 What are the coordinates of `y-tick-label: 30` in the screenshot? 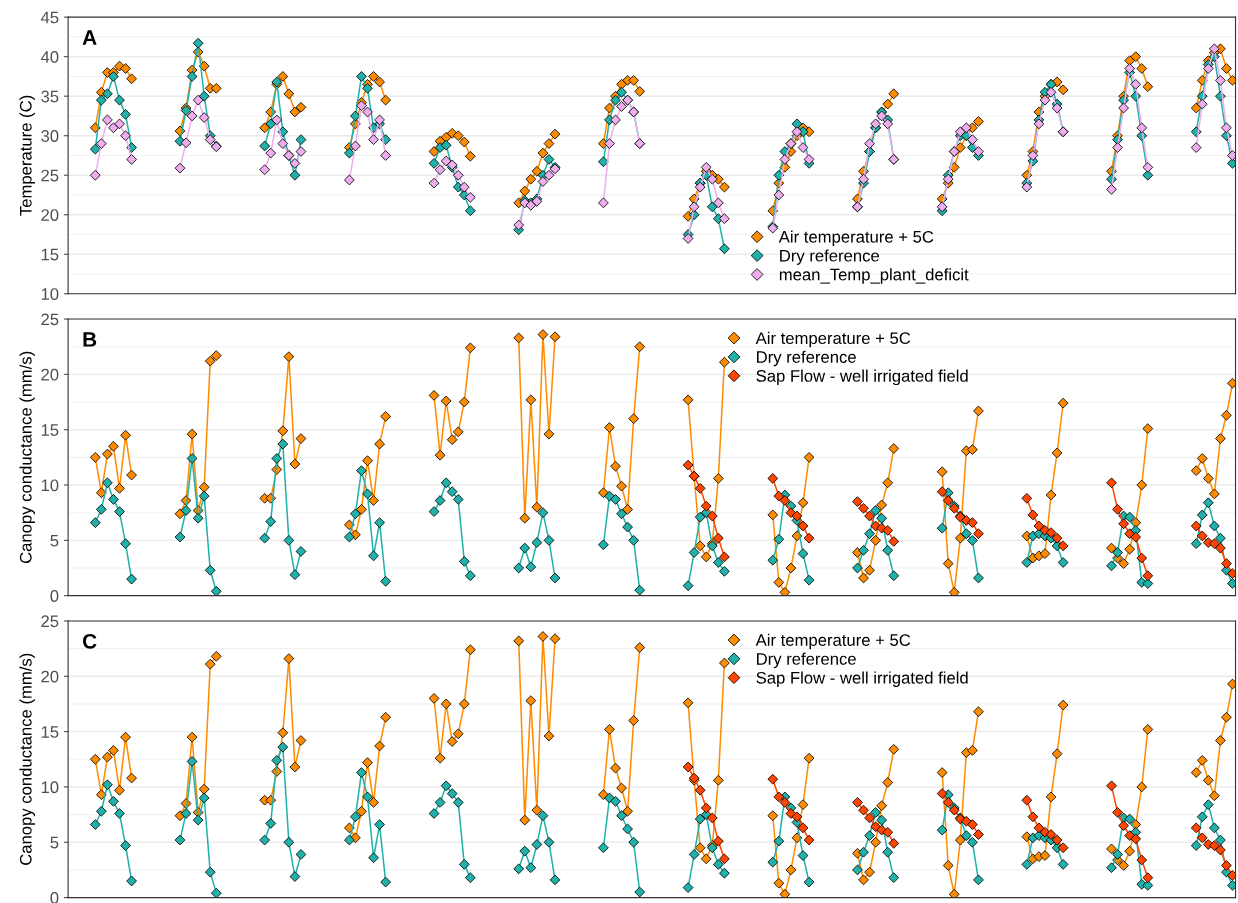 It's located at (50, 136).